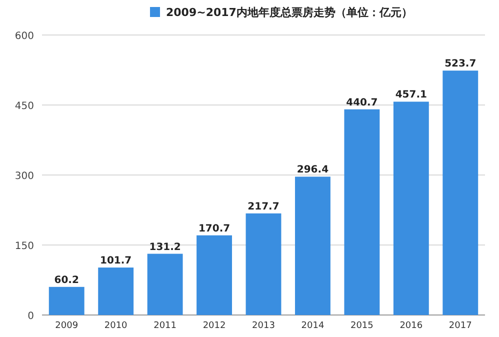  What do you see at coordinates (214, 228) in the screenshot?
I see `data-label: 170.7` at bounding box center [214, 228].